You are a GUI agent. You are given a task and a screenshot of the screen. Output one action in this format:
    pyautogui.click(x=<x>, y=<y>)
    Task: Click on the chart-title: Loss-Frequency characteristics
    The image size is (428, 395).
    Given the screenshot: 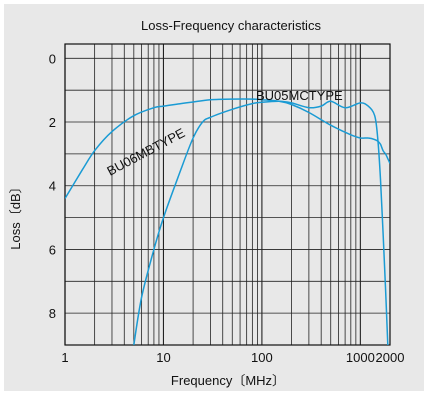 What is the action you would take?
    pyautogui.click(x=231, y=25)
    